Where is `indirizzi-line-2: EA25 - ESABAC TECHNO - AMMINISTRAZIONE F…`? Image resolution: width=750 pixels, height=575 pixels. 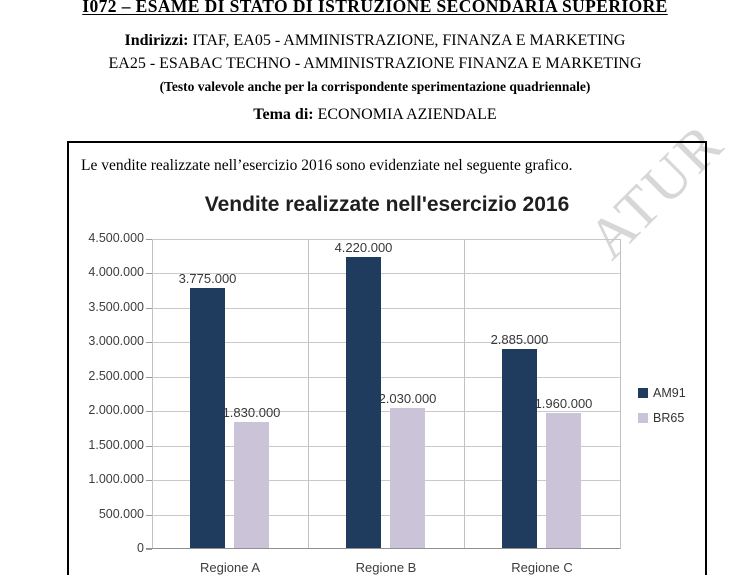 indirizzi-line-2: EA25 - ESABAC TECHNO - AMMINISTRAZIONE F… is located at coordinates (375, 63).